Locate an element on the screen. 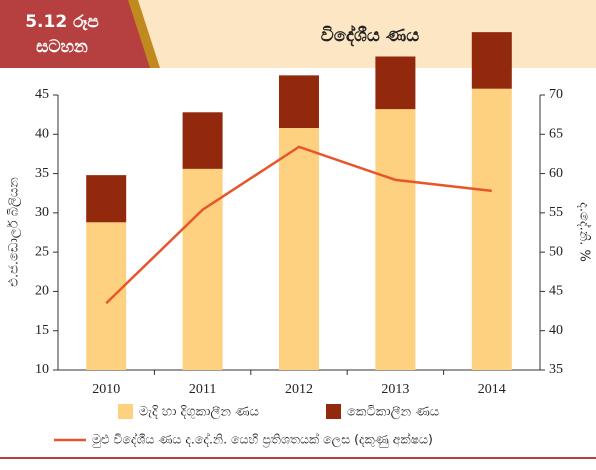 This screenshot has height=470, width=596. y-tick-label: 35 is located at coordinates (42, 173).